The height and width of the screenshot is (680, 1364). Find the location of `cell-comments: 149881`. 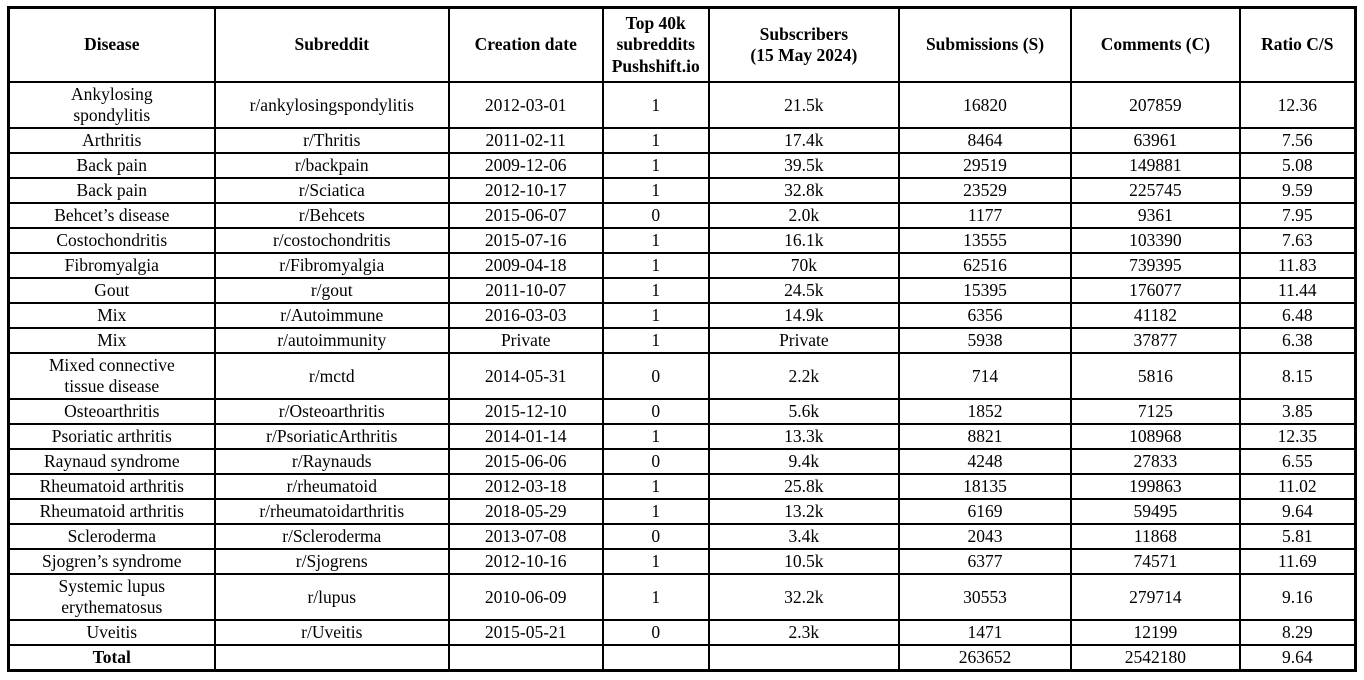

cell-comments: 149881 is located at coordinates (1155, 166).